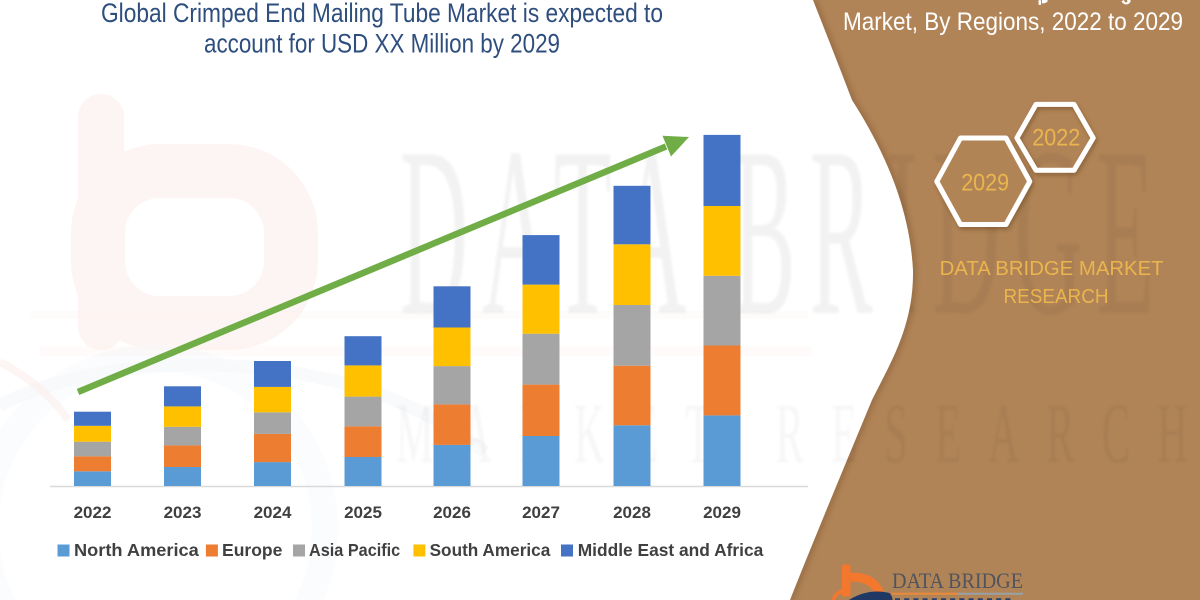 Image resolution: width=1200 pixels, height=600 pixels. I want to click on svg-text: 2028, so click(632, 512).